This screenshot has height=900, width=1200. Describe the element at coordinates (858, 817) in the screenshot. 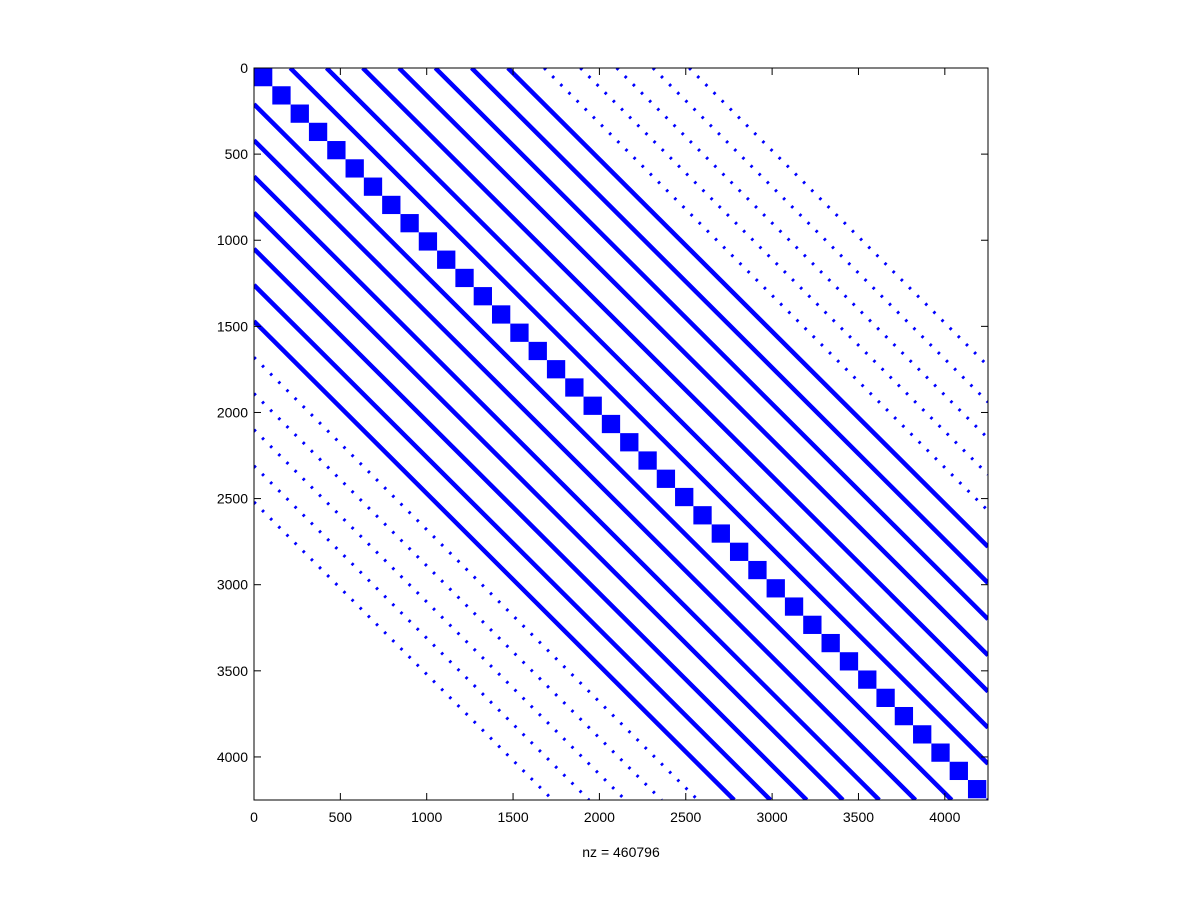

I see `x-tick-label: 3500` at that location.